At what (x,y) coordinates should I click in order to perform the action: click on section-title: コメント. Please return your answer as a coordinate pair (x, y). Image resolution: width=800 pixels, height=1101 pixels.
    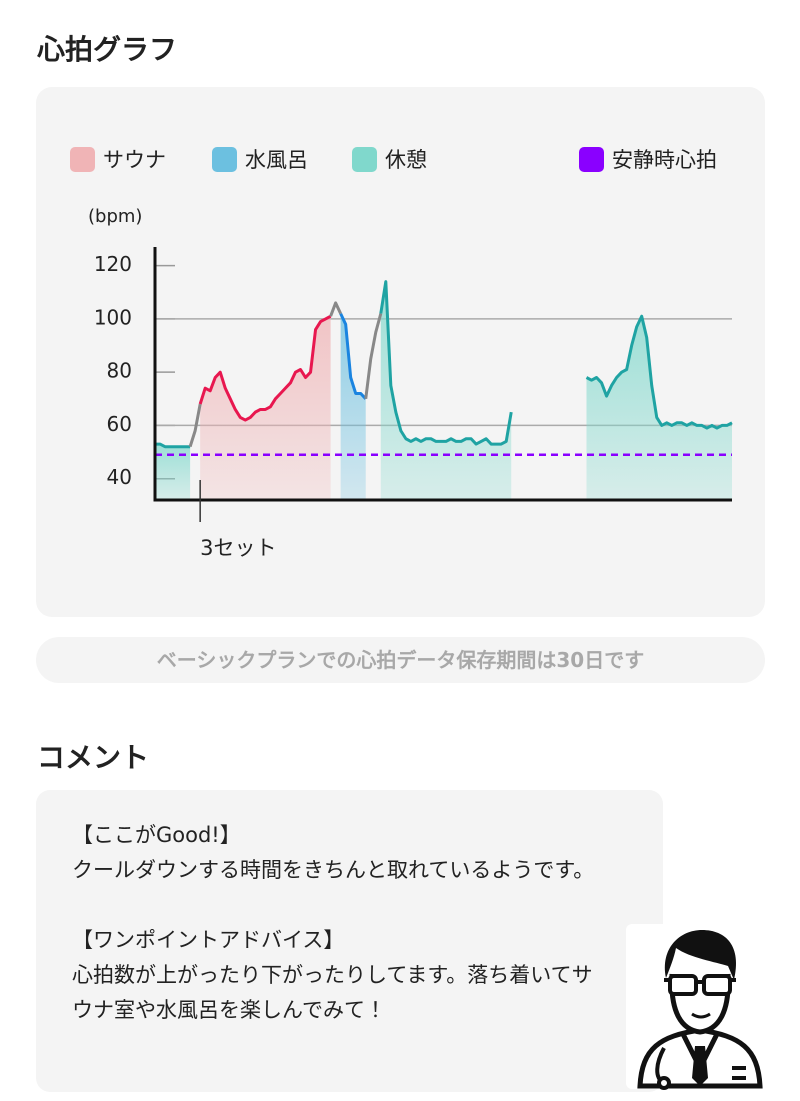
    Looking at the image, I should click on (93, 757).